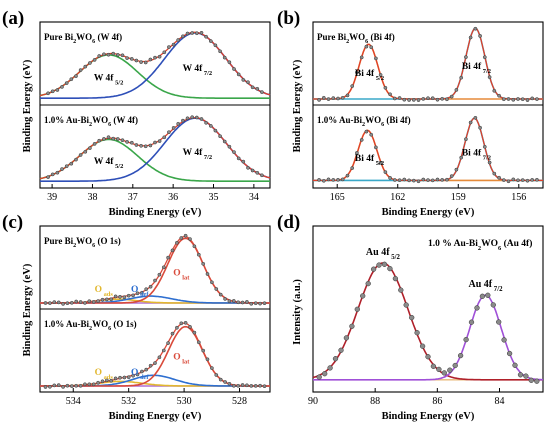 The width and height of the screenshot is (550, 428). Describe the element at coordinates (476, 68) in the screenshot. I see `panel-b-top-peak-label-2: Bi 4f 7/2` at that location.